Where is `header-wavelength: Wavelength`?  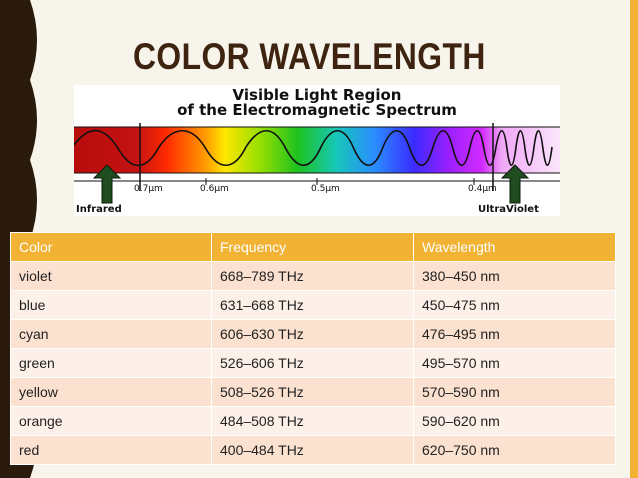 header-wavelength: Wavelength is located at coordinates (514, 247).